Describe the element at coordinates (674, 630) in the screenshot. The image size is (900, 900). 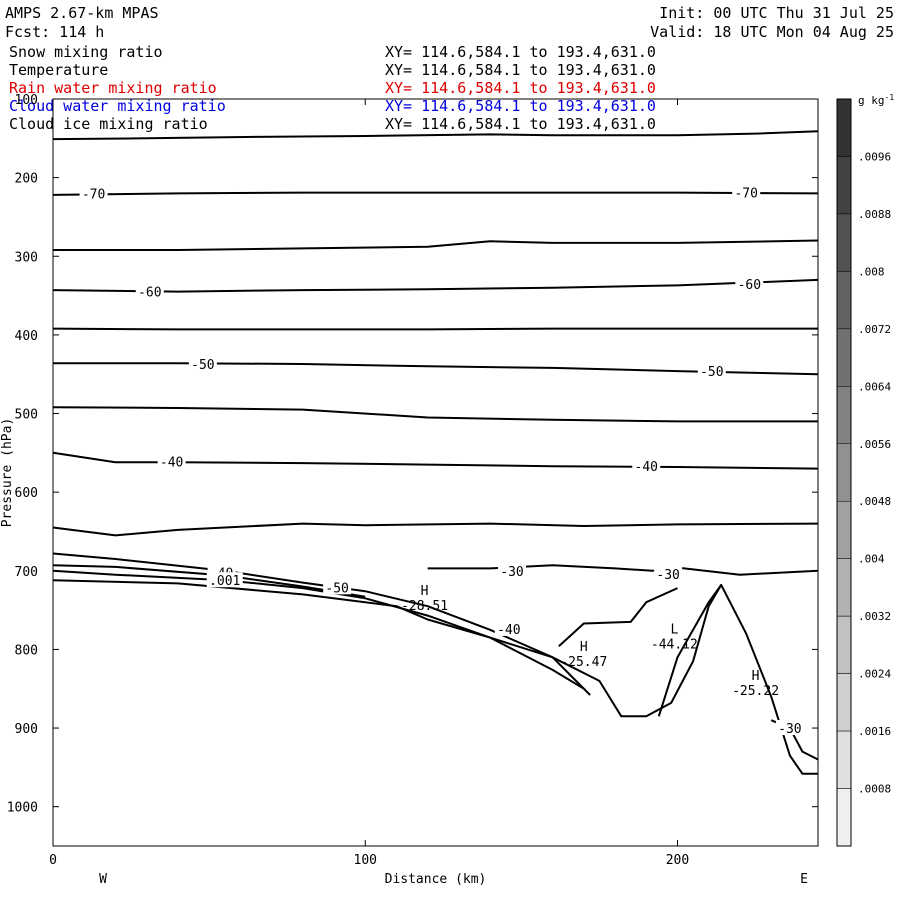
I see `extremum-marker: L` at that location.